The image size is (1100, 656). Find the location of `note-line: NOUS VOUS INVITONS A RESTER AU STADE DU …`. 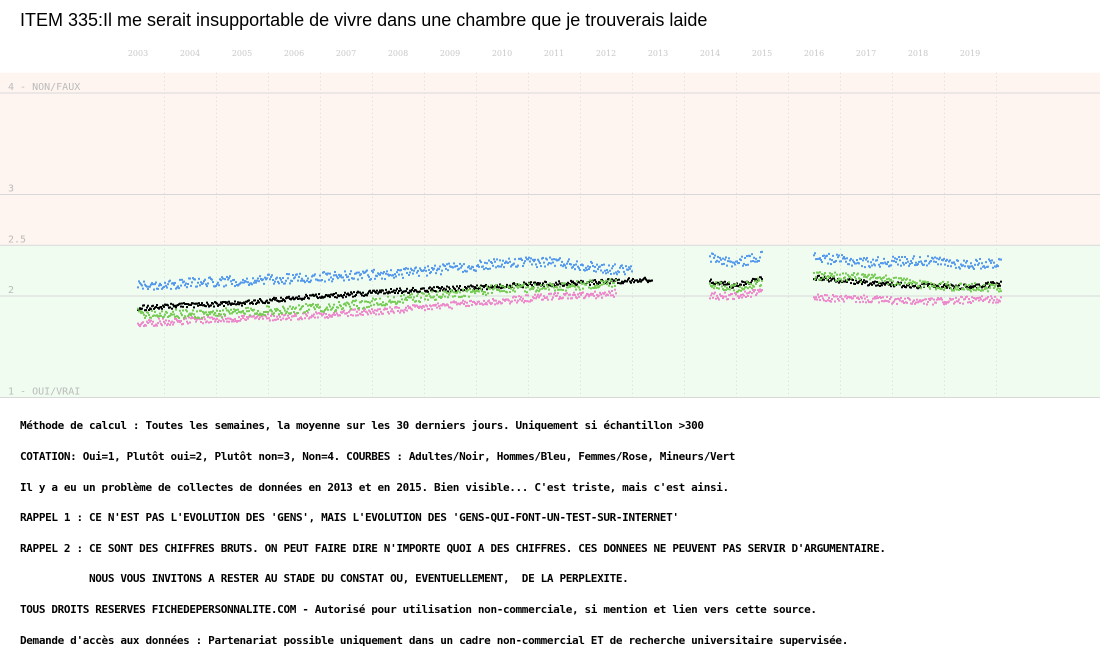

note-line: NOUS VOUS INVITONS A RESTER AU STADE DU … is located at coordinates (324, 579).